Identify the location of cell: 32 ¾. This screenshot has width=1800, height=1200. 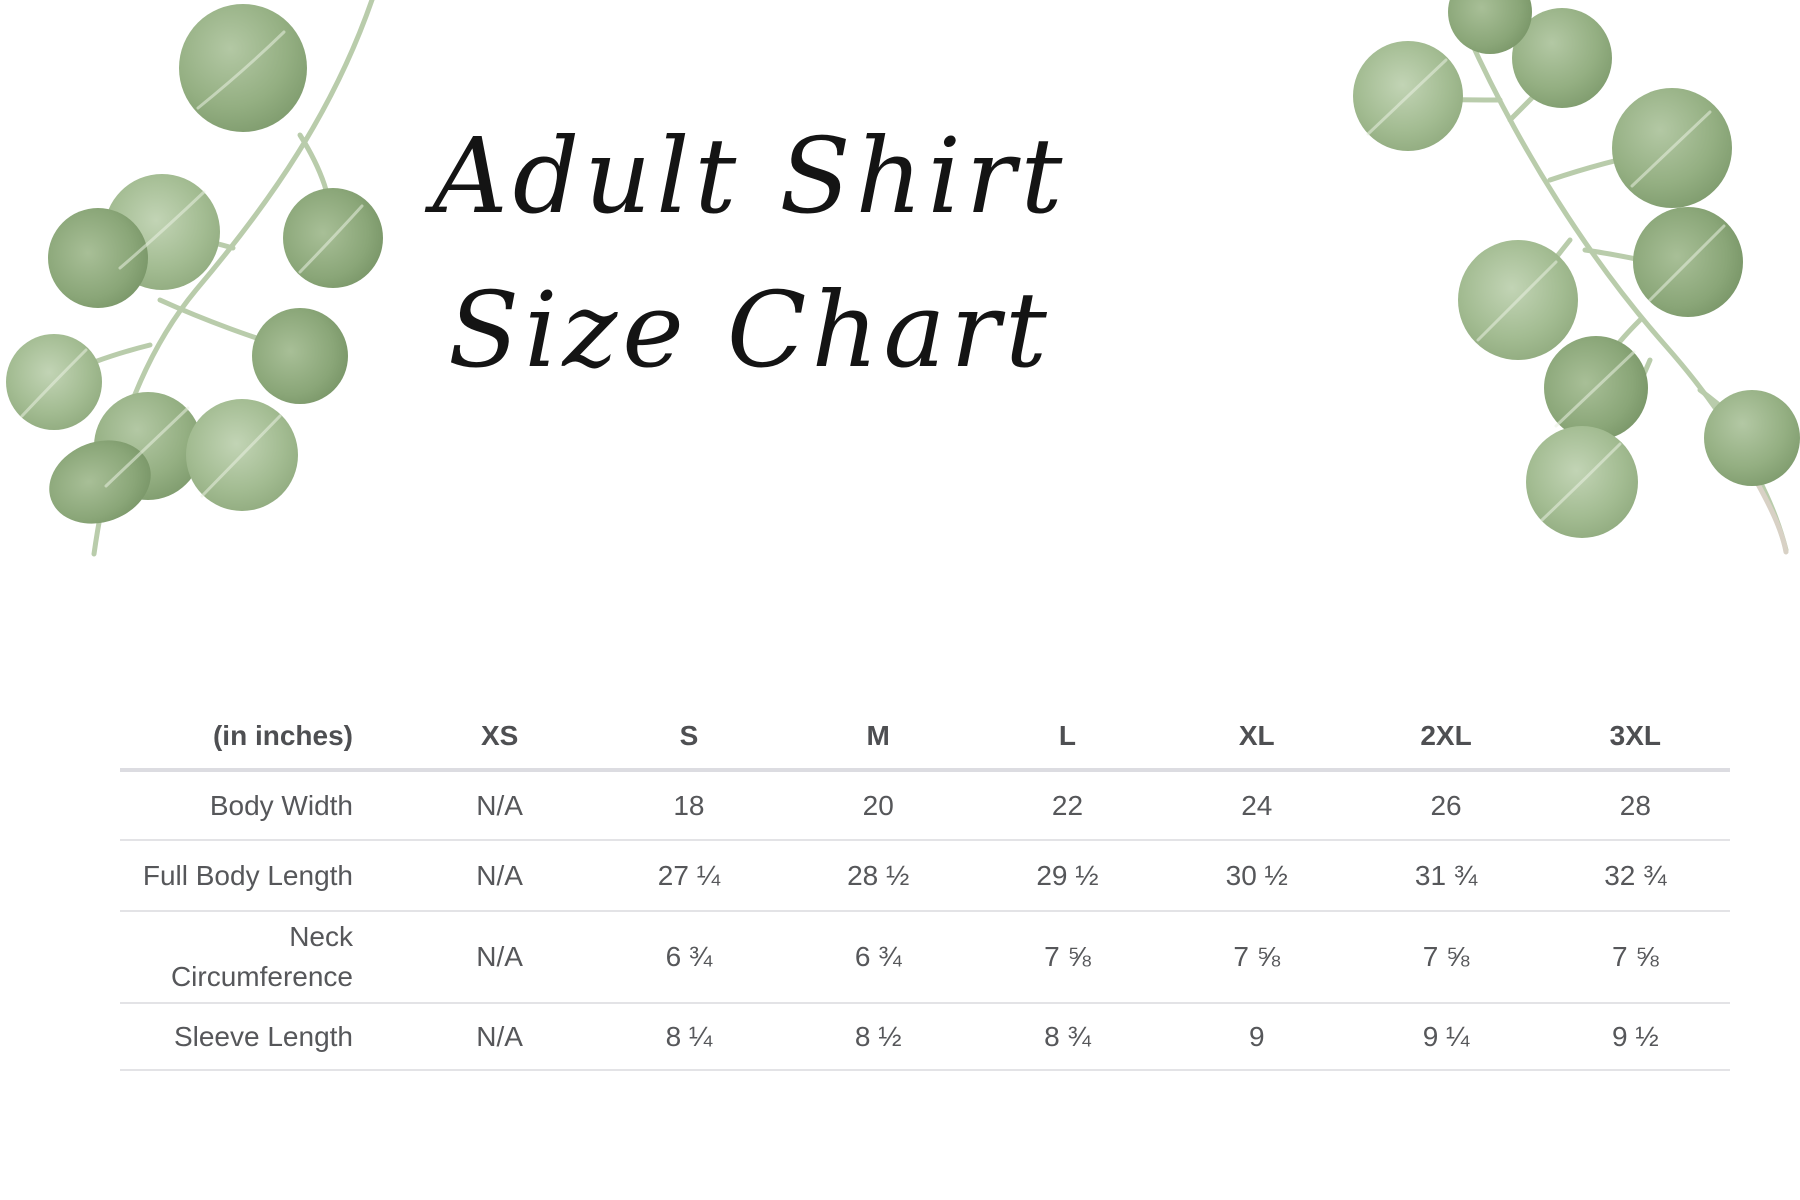
(1635, 876).